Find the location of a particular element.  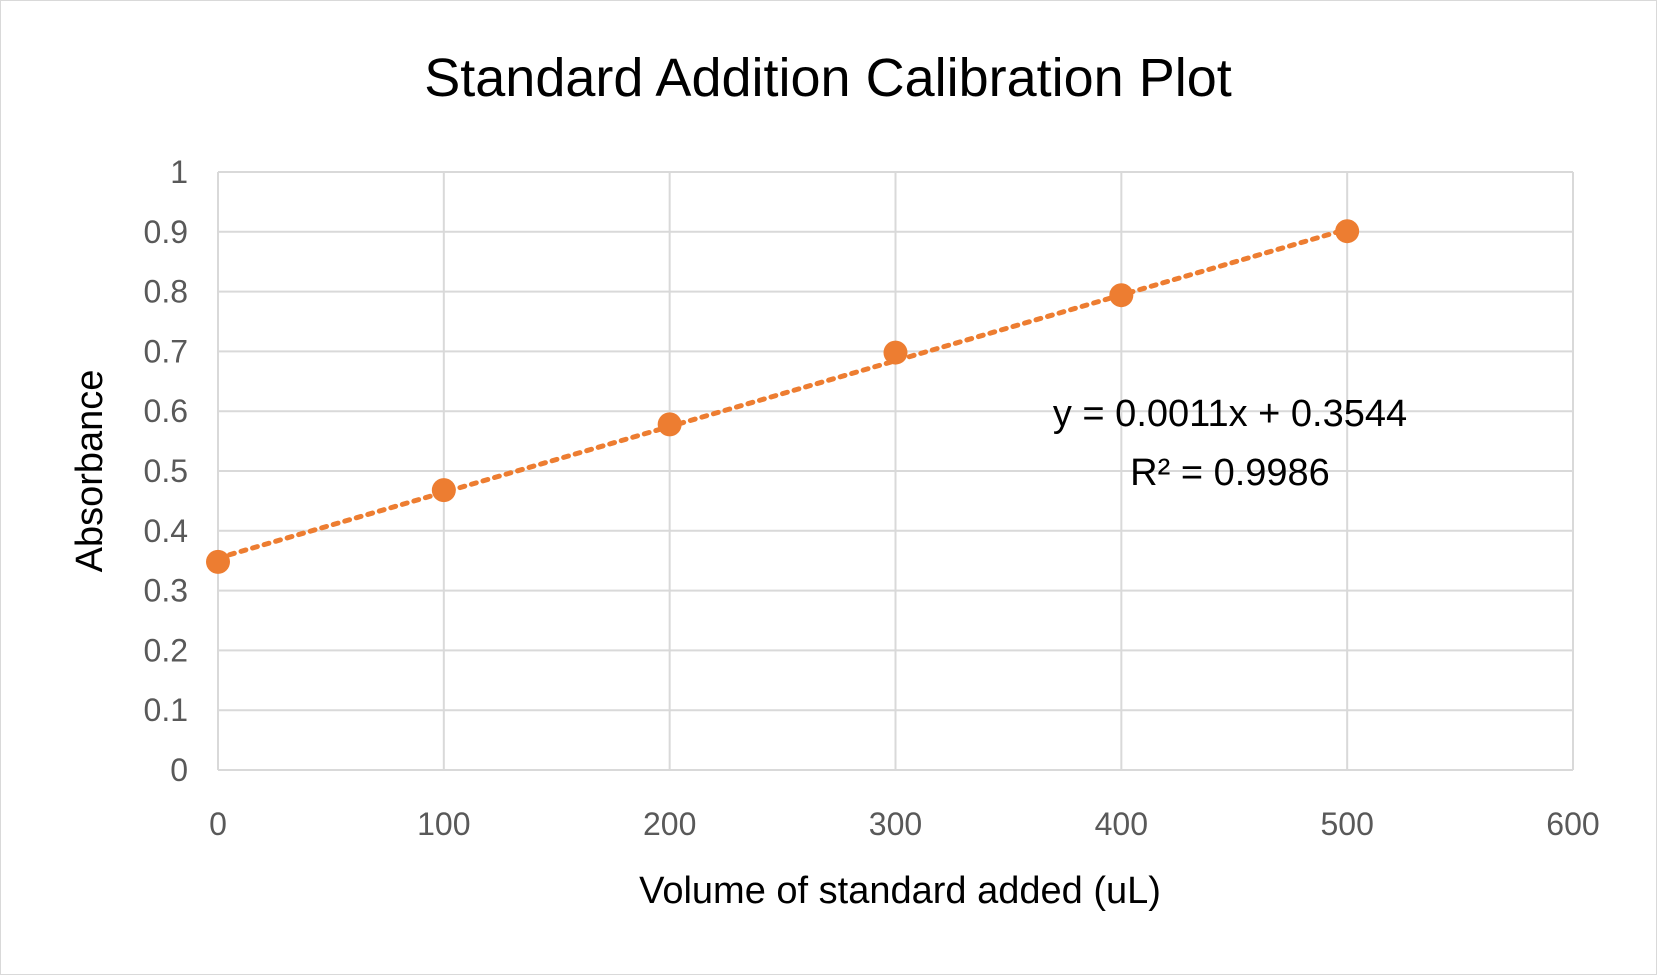

y-tick-label: 0.1 is located at coordinates (166, 710).